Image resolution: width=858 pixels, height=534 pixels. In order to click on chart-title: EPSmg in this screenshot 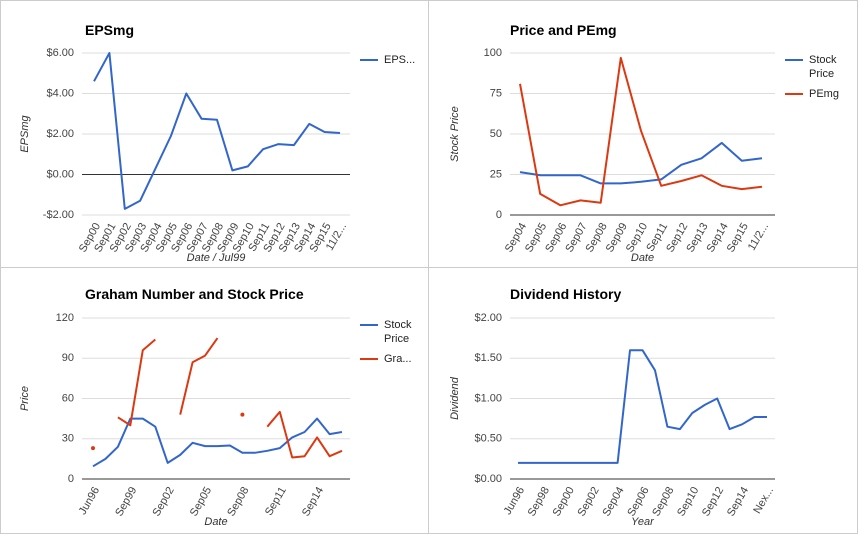, I will do `click(109, 30)`.